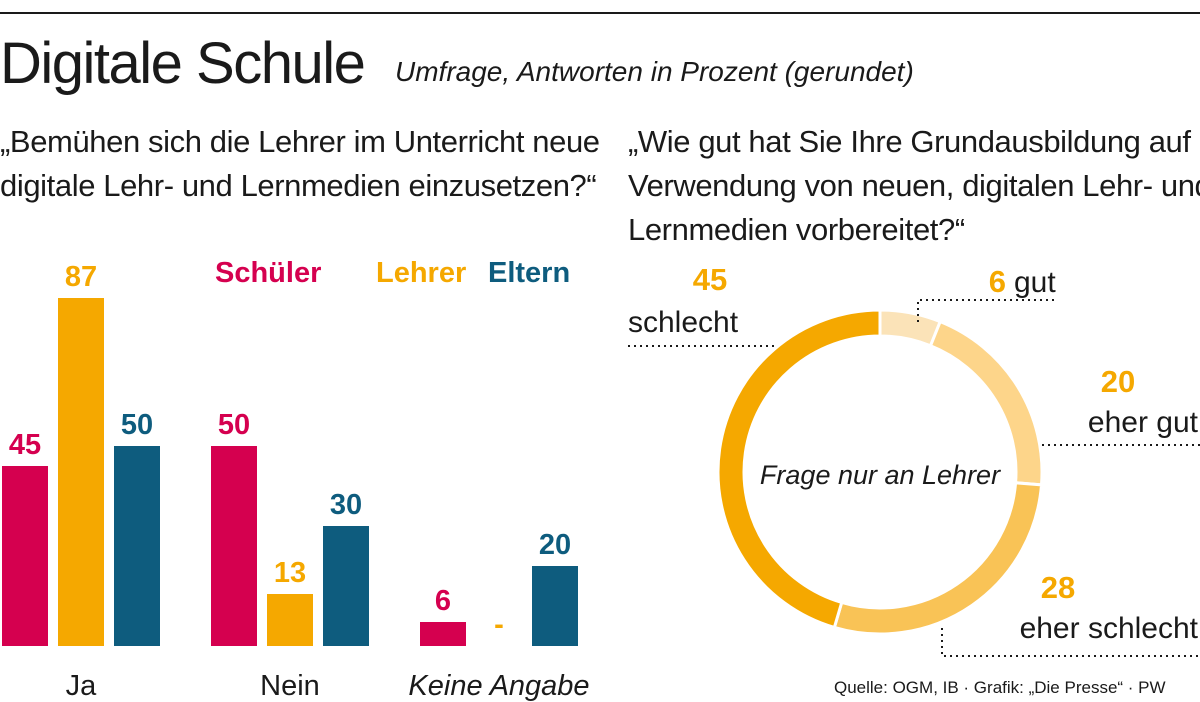 Image resolution: width=1200 pixels, height=702 pixels. I want to click on callout-line-gut, so click(985, 310).